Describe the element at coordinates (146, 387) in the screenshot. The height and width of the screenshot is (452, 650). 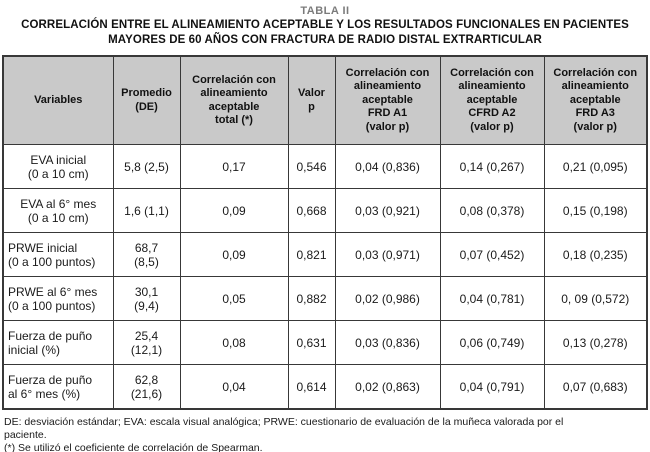
I see `cell-promedio: 62,8 (21,6)` at that location.